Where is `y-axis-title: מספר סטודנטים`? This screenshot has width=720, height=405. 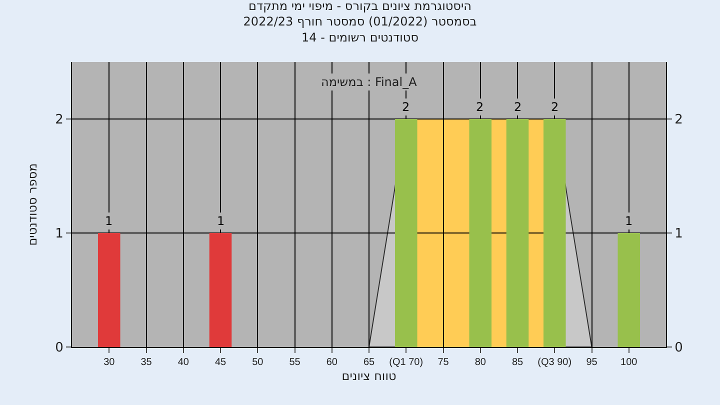 y-axis-title: מספר סטודנטים is located at coordinates (32, 204).